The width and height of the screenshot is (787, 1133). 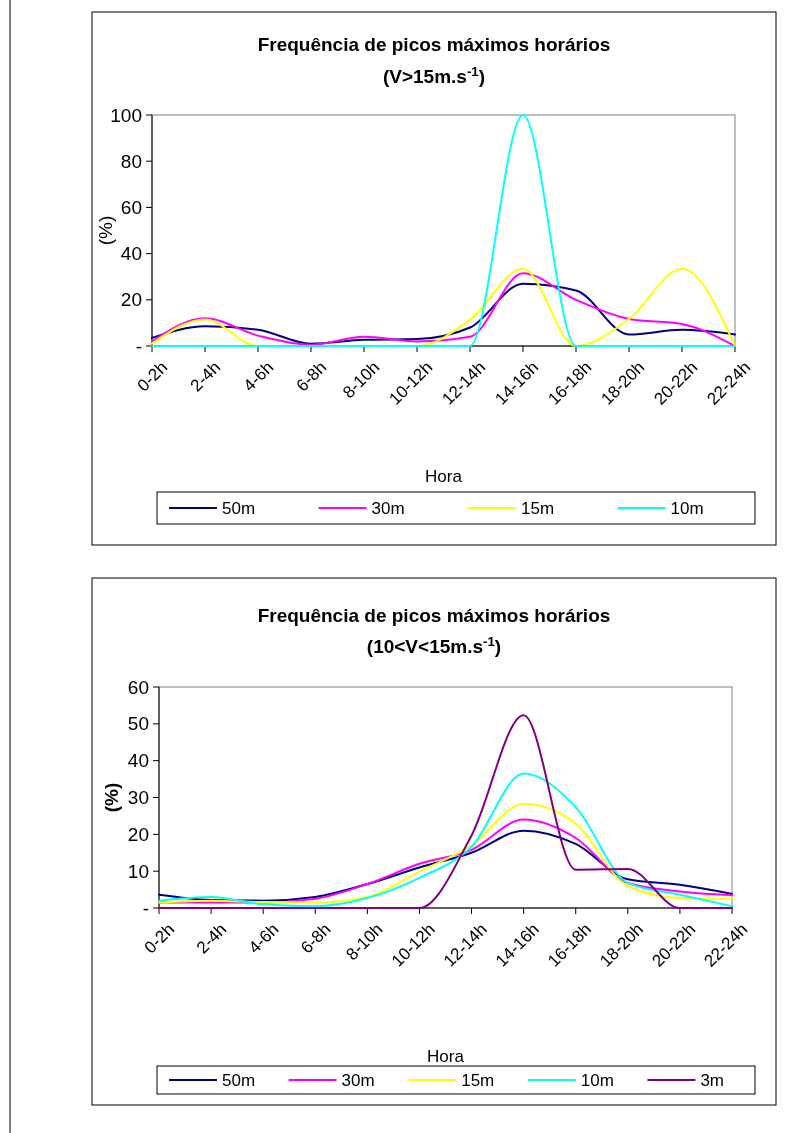 I want to click on chart-subtitle: (V>15m.s$^{-1}$), so click(x=434, y=75).